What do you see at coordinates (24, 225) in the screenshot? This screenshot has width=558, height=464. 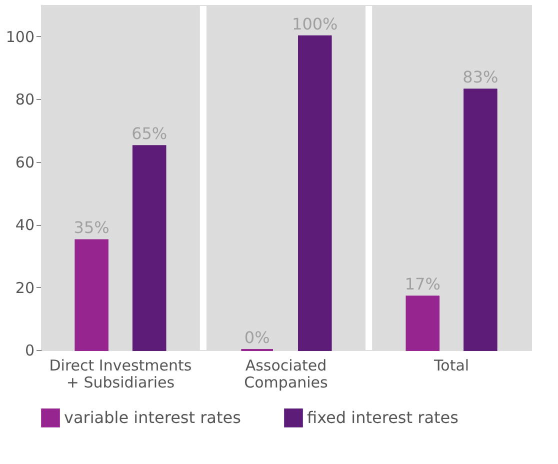 I see `y-tick-label: 40` at bounding box center [24, 225].